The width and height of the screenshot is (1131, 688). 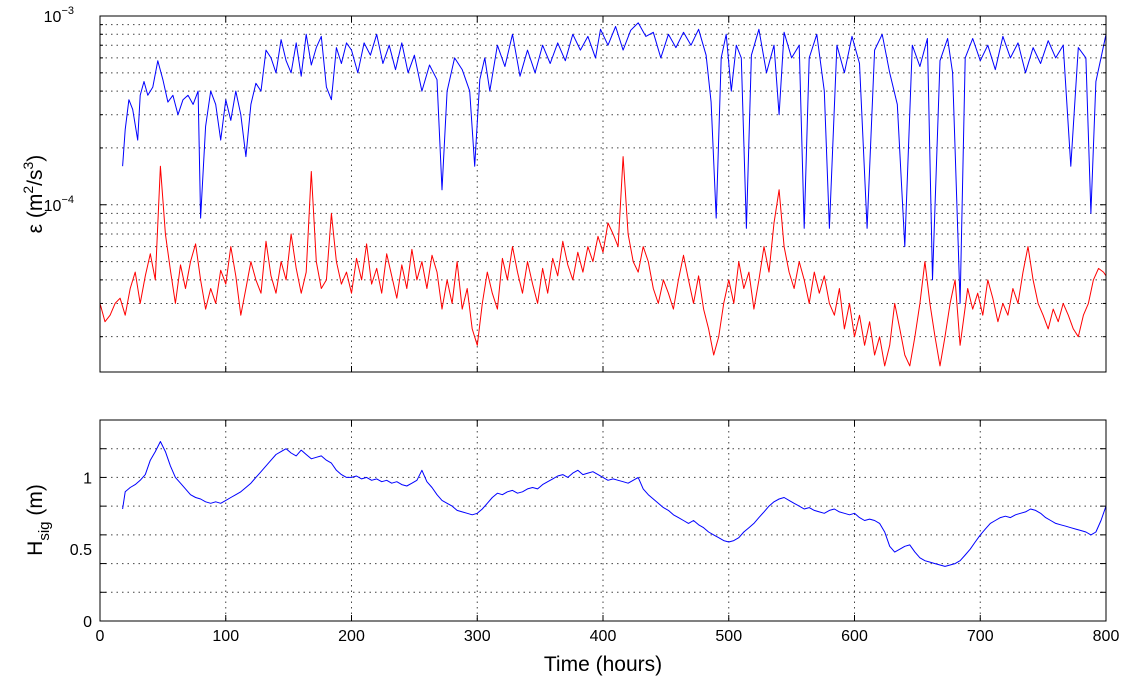 I want to click on x-tick-label: 400, so click(x=603, y=636).